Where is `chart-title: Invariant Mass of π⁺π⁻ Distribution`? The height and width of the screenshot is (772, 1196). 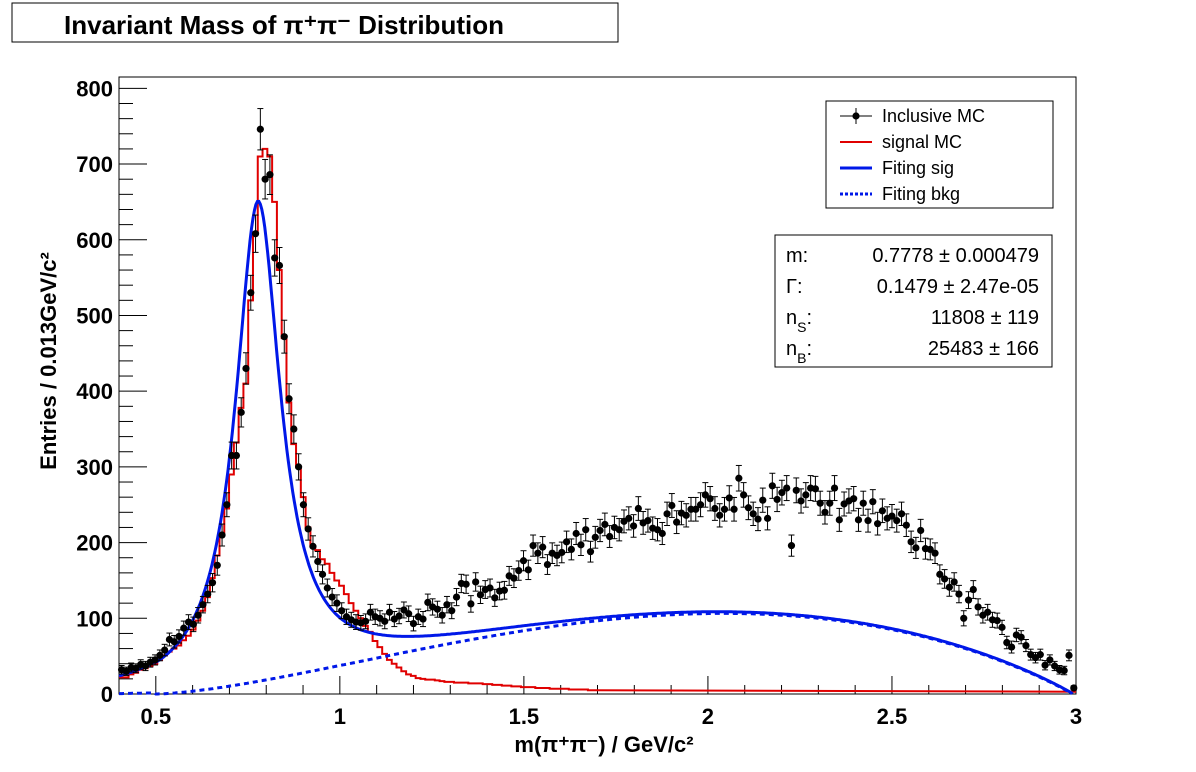 chart-title: Invariant Mass of π⁺π⁻ Distribution is located at coordinates (284, 25).